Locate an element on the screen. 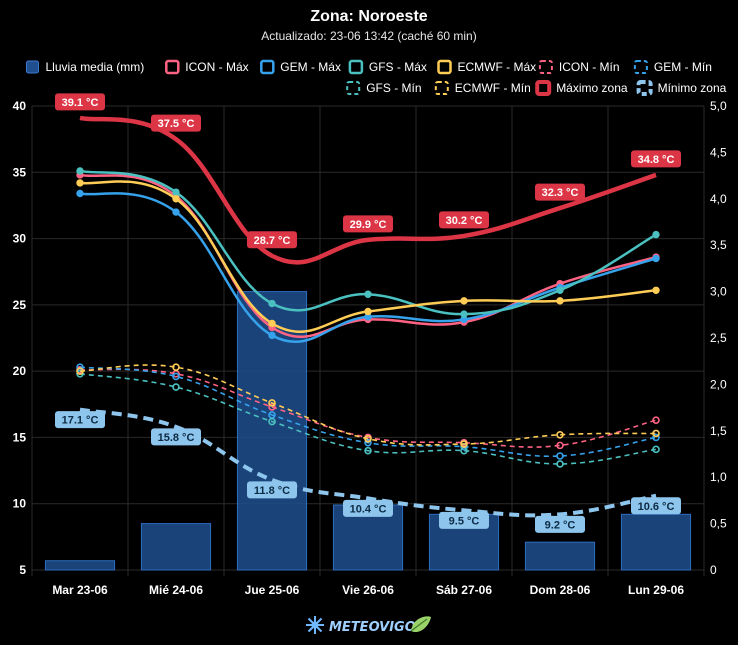 Image resolution: width=738 pixels, height=645 pixels. legend-label: GEM - Máx is located at coordinates (310, 67).